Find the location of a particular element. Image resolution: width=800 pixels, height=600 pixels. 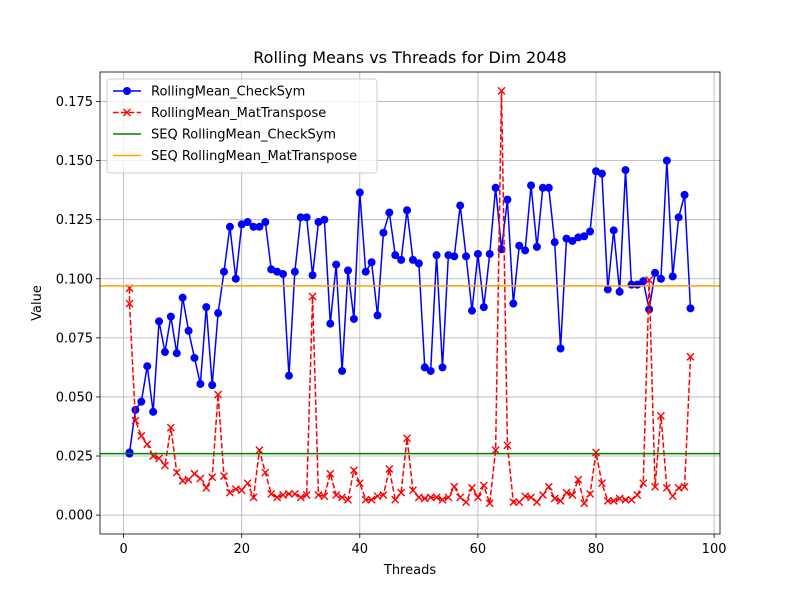

x-axis-label: Threads is located at coordinates (409, 570).